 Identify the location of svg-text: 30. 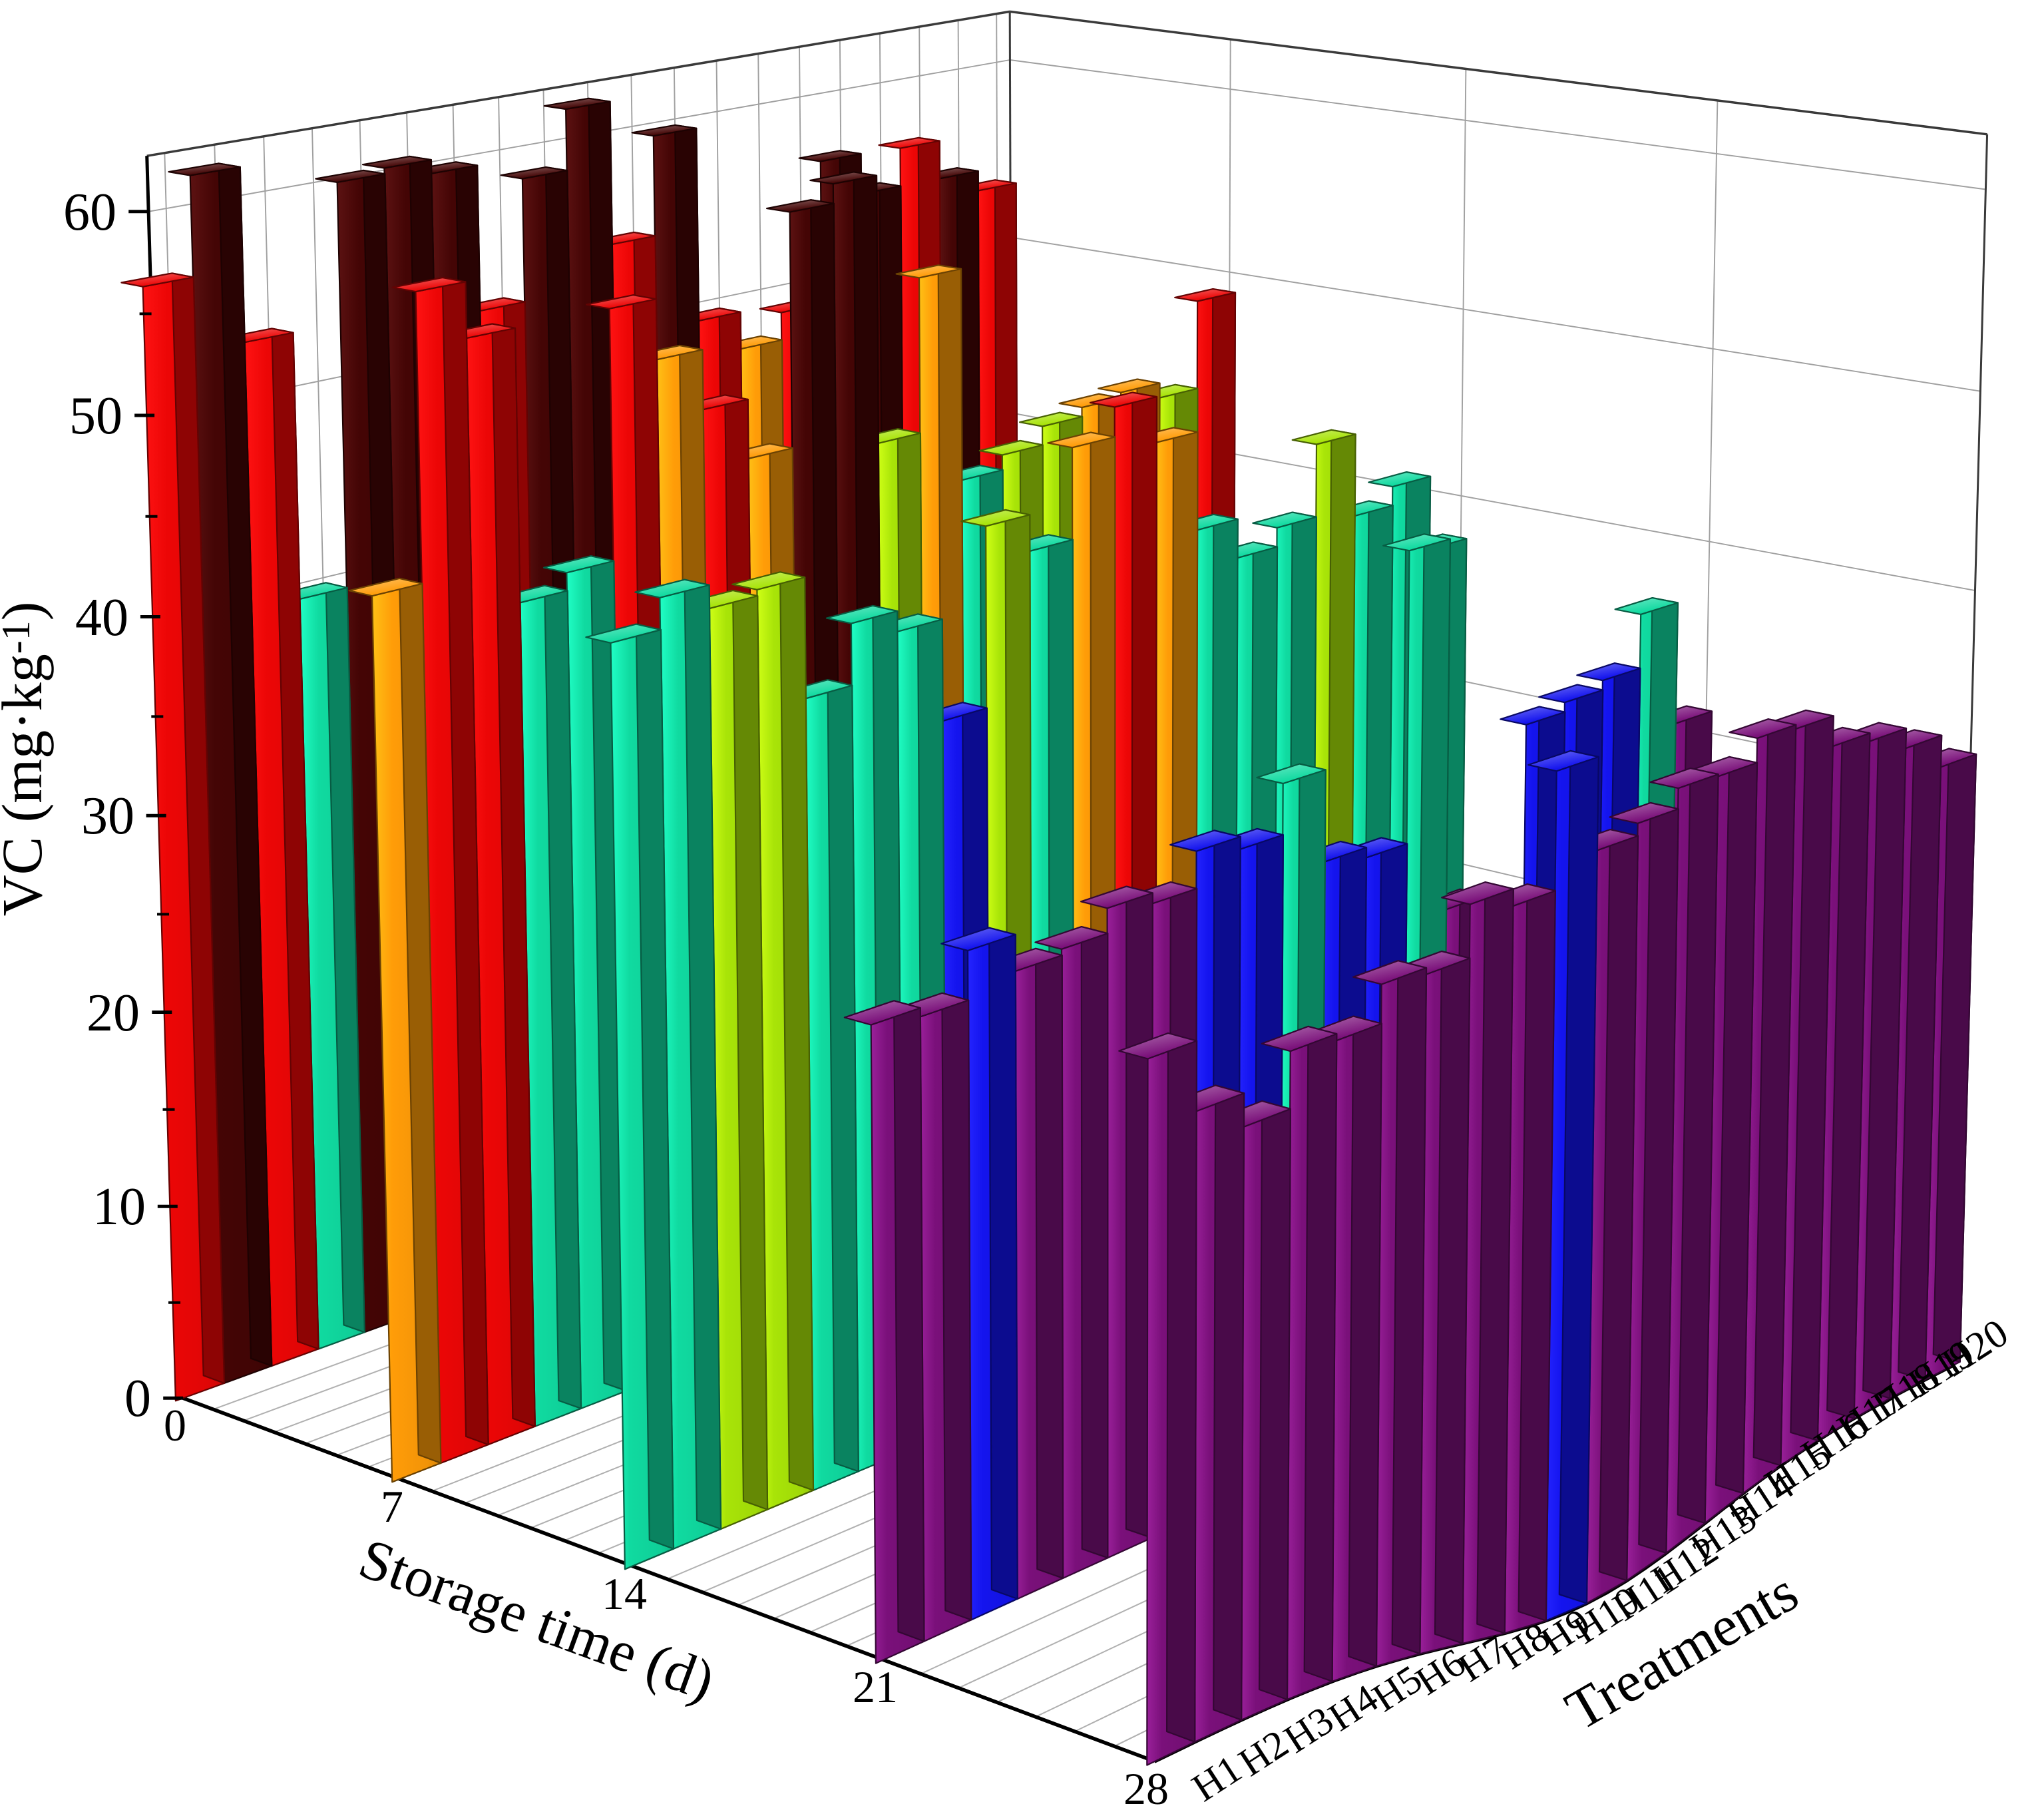
(107, 816).